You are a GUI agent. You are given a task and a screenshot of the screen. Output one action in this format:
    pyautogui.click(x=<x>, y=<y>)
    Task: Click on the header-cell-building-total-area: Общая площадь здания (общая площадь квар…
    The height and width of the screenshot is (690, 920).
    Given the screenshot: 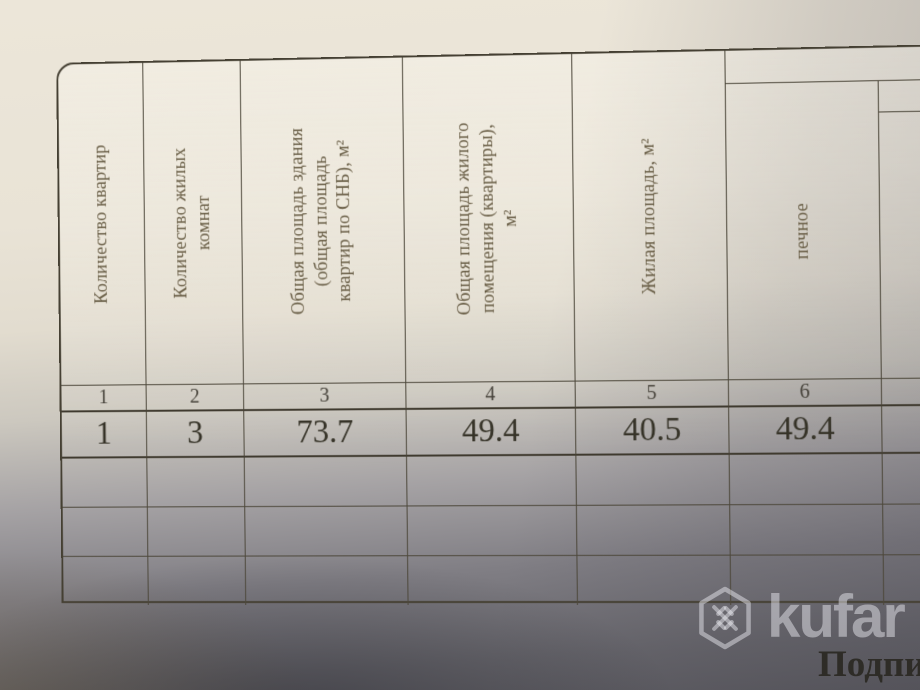 What is the action you would take?
    pyautogui.click(x=323, y=221)
    